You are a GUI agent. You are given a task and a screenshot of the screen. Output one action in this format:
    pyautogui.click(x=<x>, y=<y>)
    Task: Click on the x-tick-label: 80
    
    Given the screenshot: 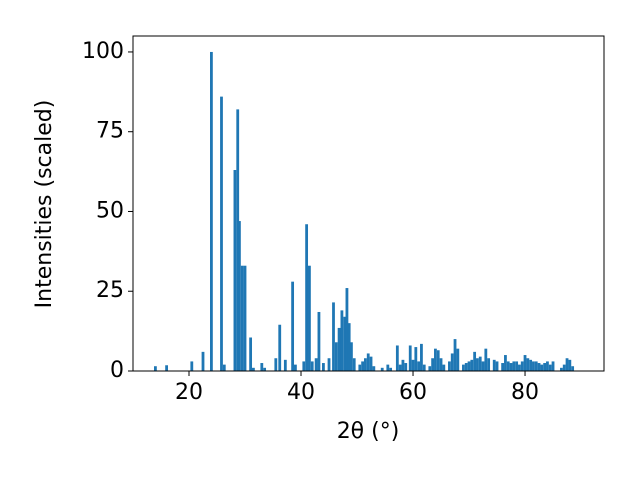 What is the action you would take?
    pyautogui.click(x=525, y=392)
    